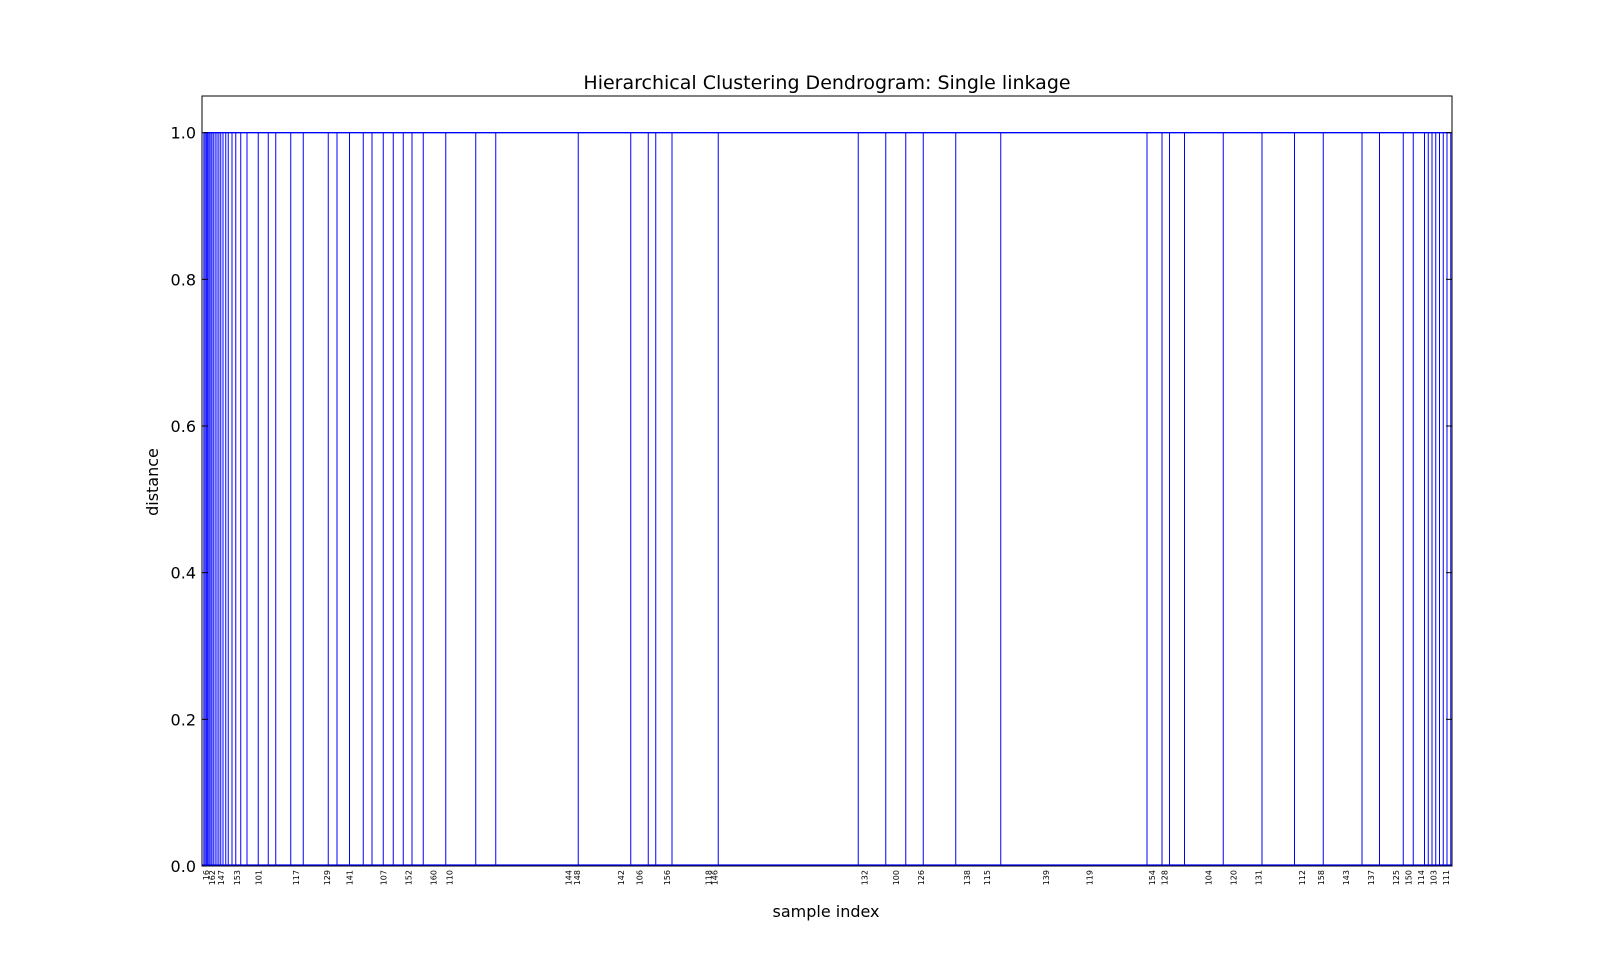  Describe the element at coordinates (237, 877) in the screenshot. I see `leaf-label: 153` at that location.